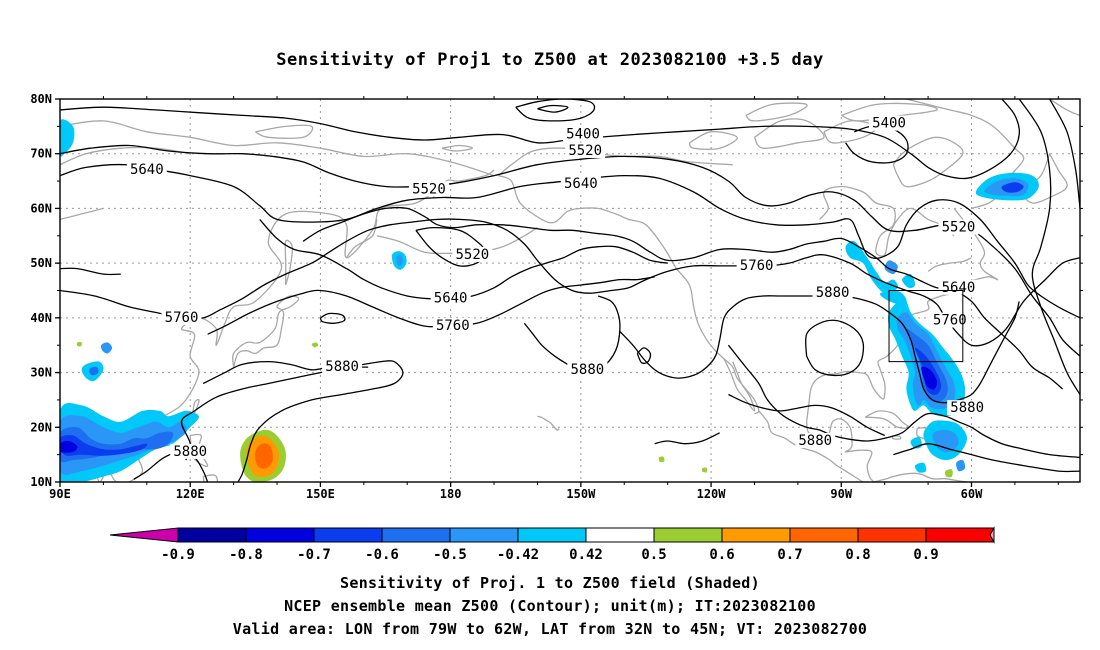 This screenshot has width=1100, height=650. Describe the element at coordinates (41, 373) in the screenshot. I see `lat-tick-label: 30N` at that location.